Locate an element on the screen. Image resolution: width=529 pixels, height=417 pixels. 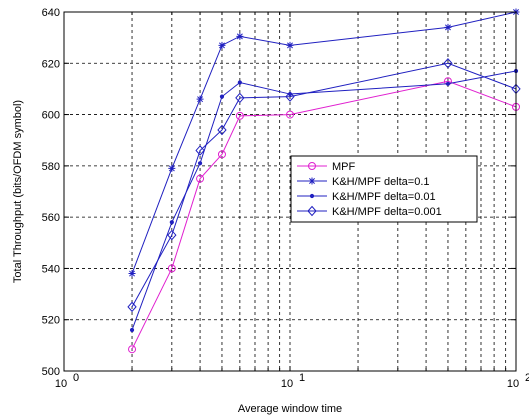
x-tick-label-exponent: 1 is located at coordinates (302, 378).